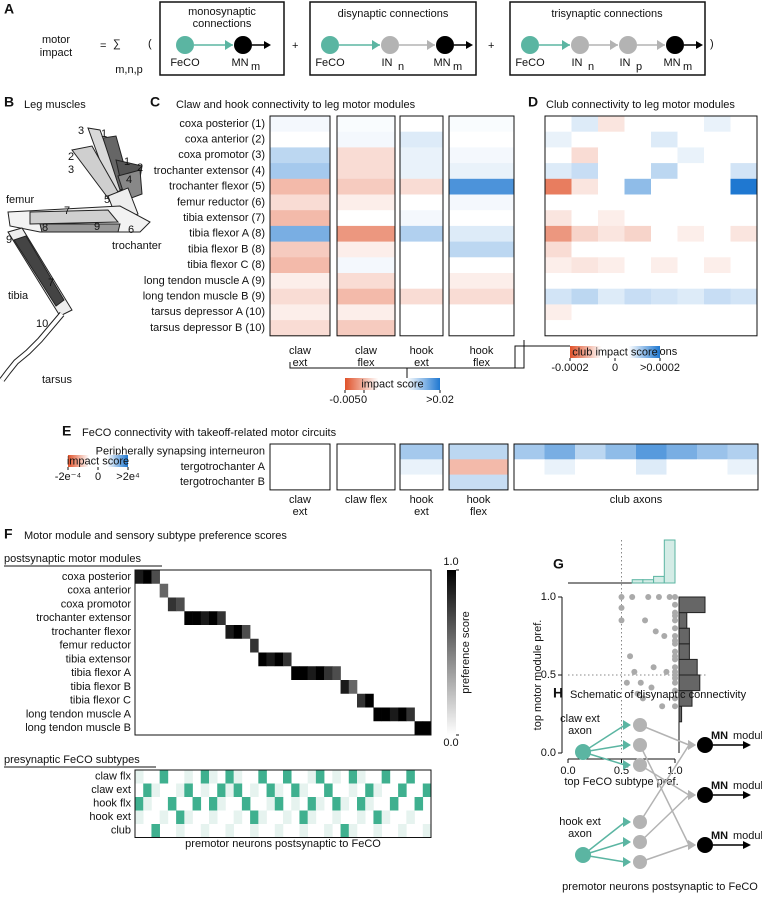 The width and height of the screenshot is (762, 900). What do you see at coordinates (548, 753) in the screenshot?
I see `y-tick-label: 0.0` at bounding box center [548, 753].